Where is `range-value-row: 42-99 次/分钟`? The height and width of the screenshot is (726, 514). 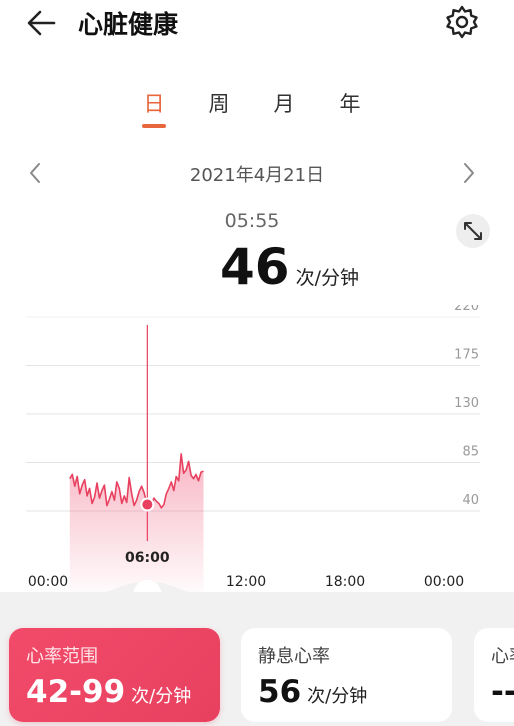
range-value-row: 42-99 次/分钟 is located at coordinates (108, 692).